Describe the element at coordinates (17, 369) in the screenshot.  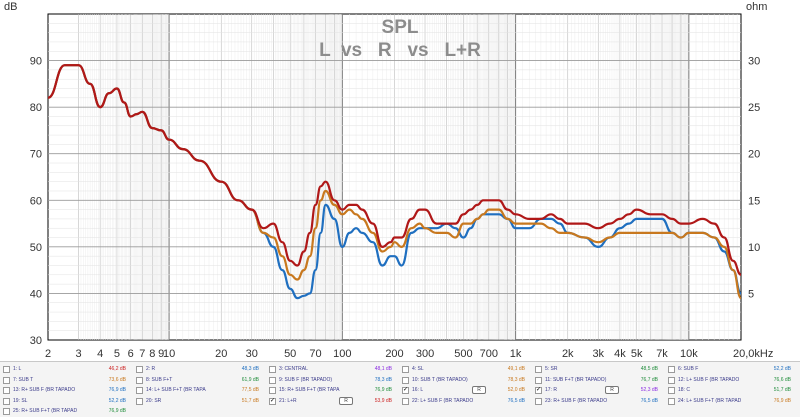
I see `legend-label: 1: L` at that location.